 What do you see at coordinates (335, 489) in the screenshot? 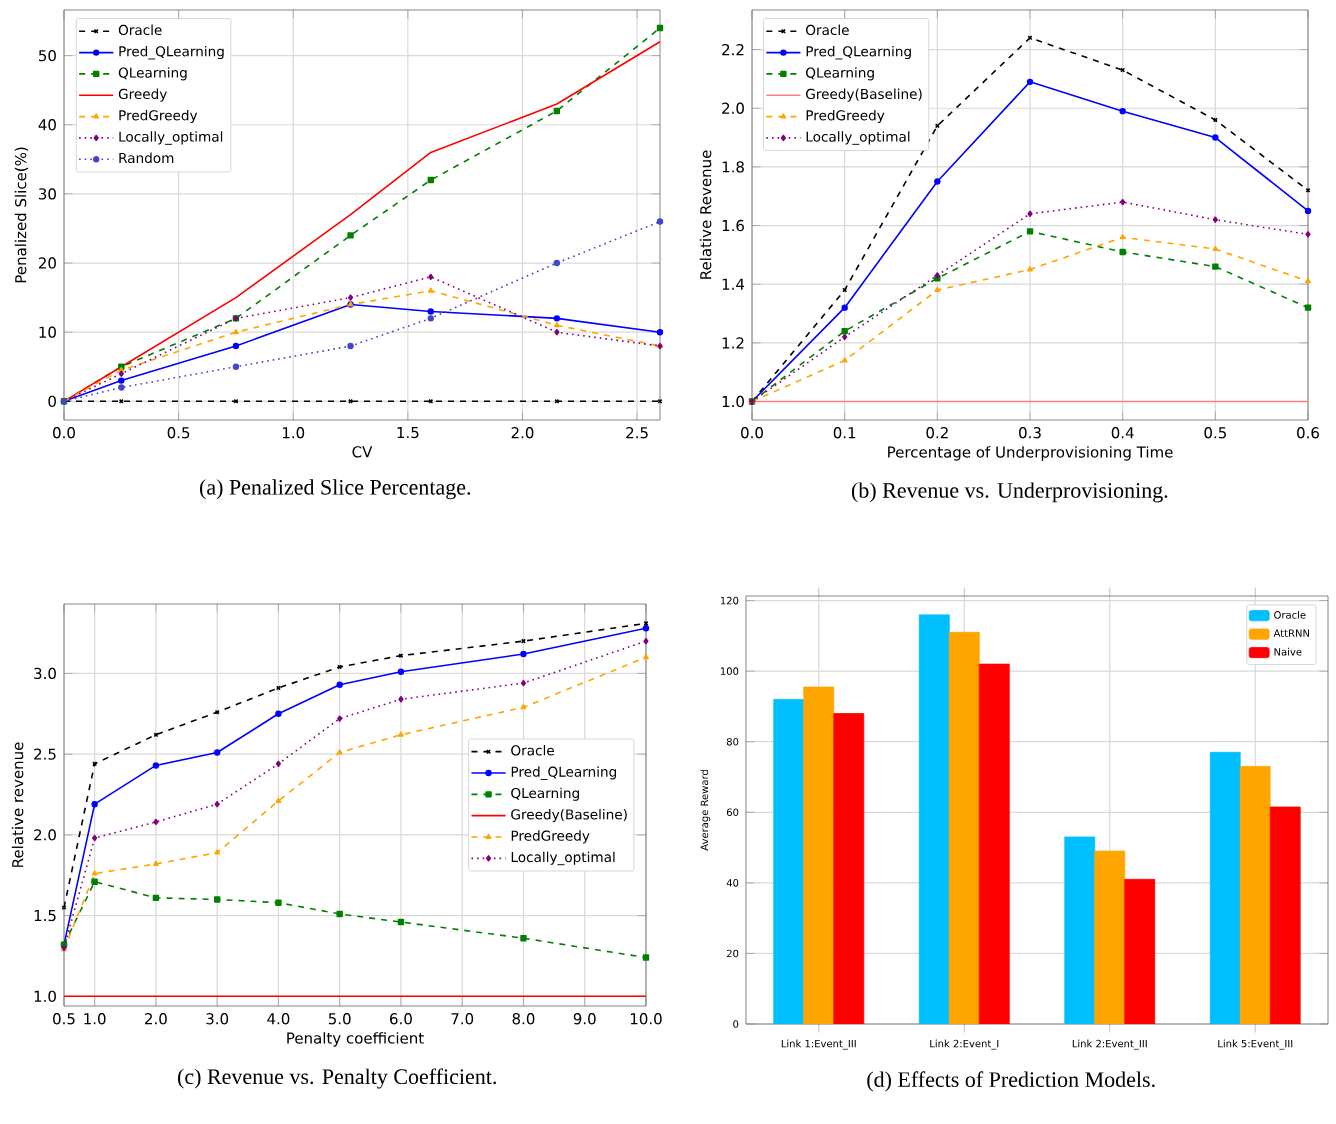
I see `text: (a) Penalized Slice Percentage.` at bounding box center [335, 489].